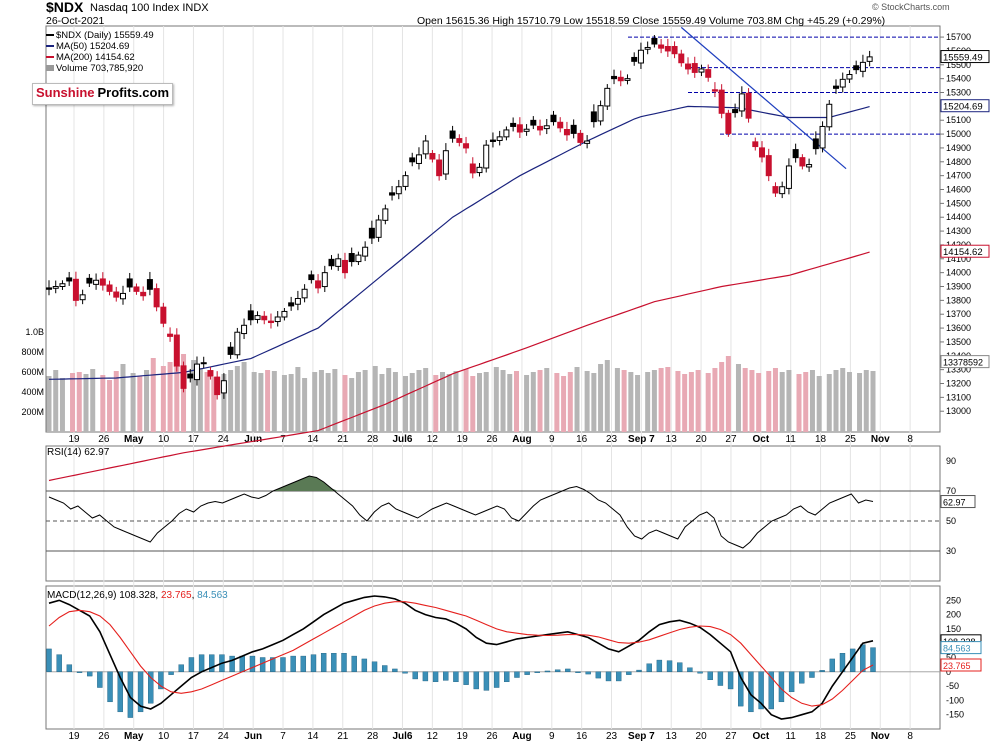 Image resolution: width=990 pixels, height=744 pixels. Describe the element at coordinates (78, 452) in the screenshot. I see `rsi-label: RSI(14) 62.97` at that location.